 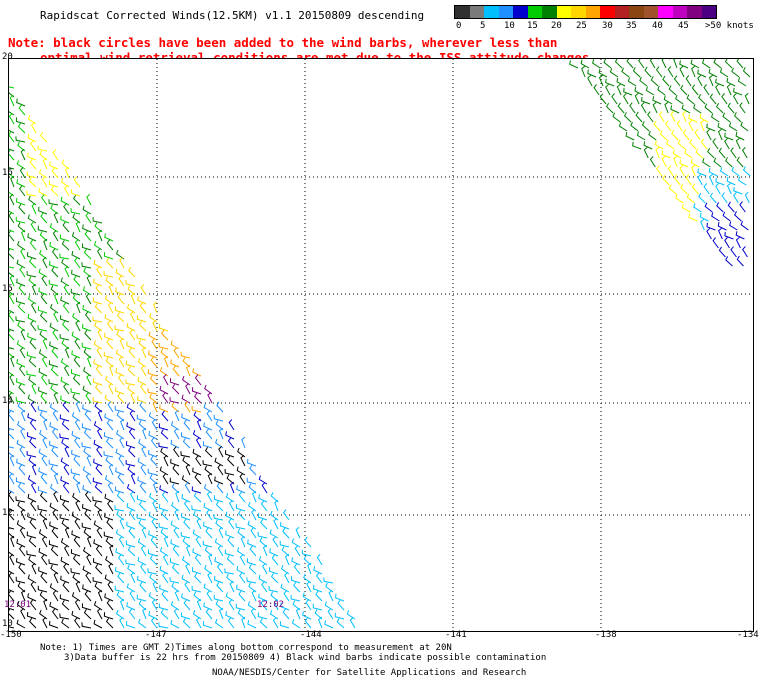 I want to click on lon-label: -141, so click(x=456, y=635).